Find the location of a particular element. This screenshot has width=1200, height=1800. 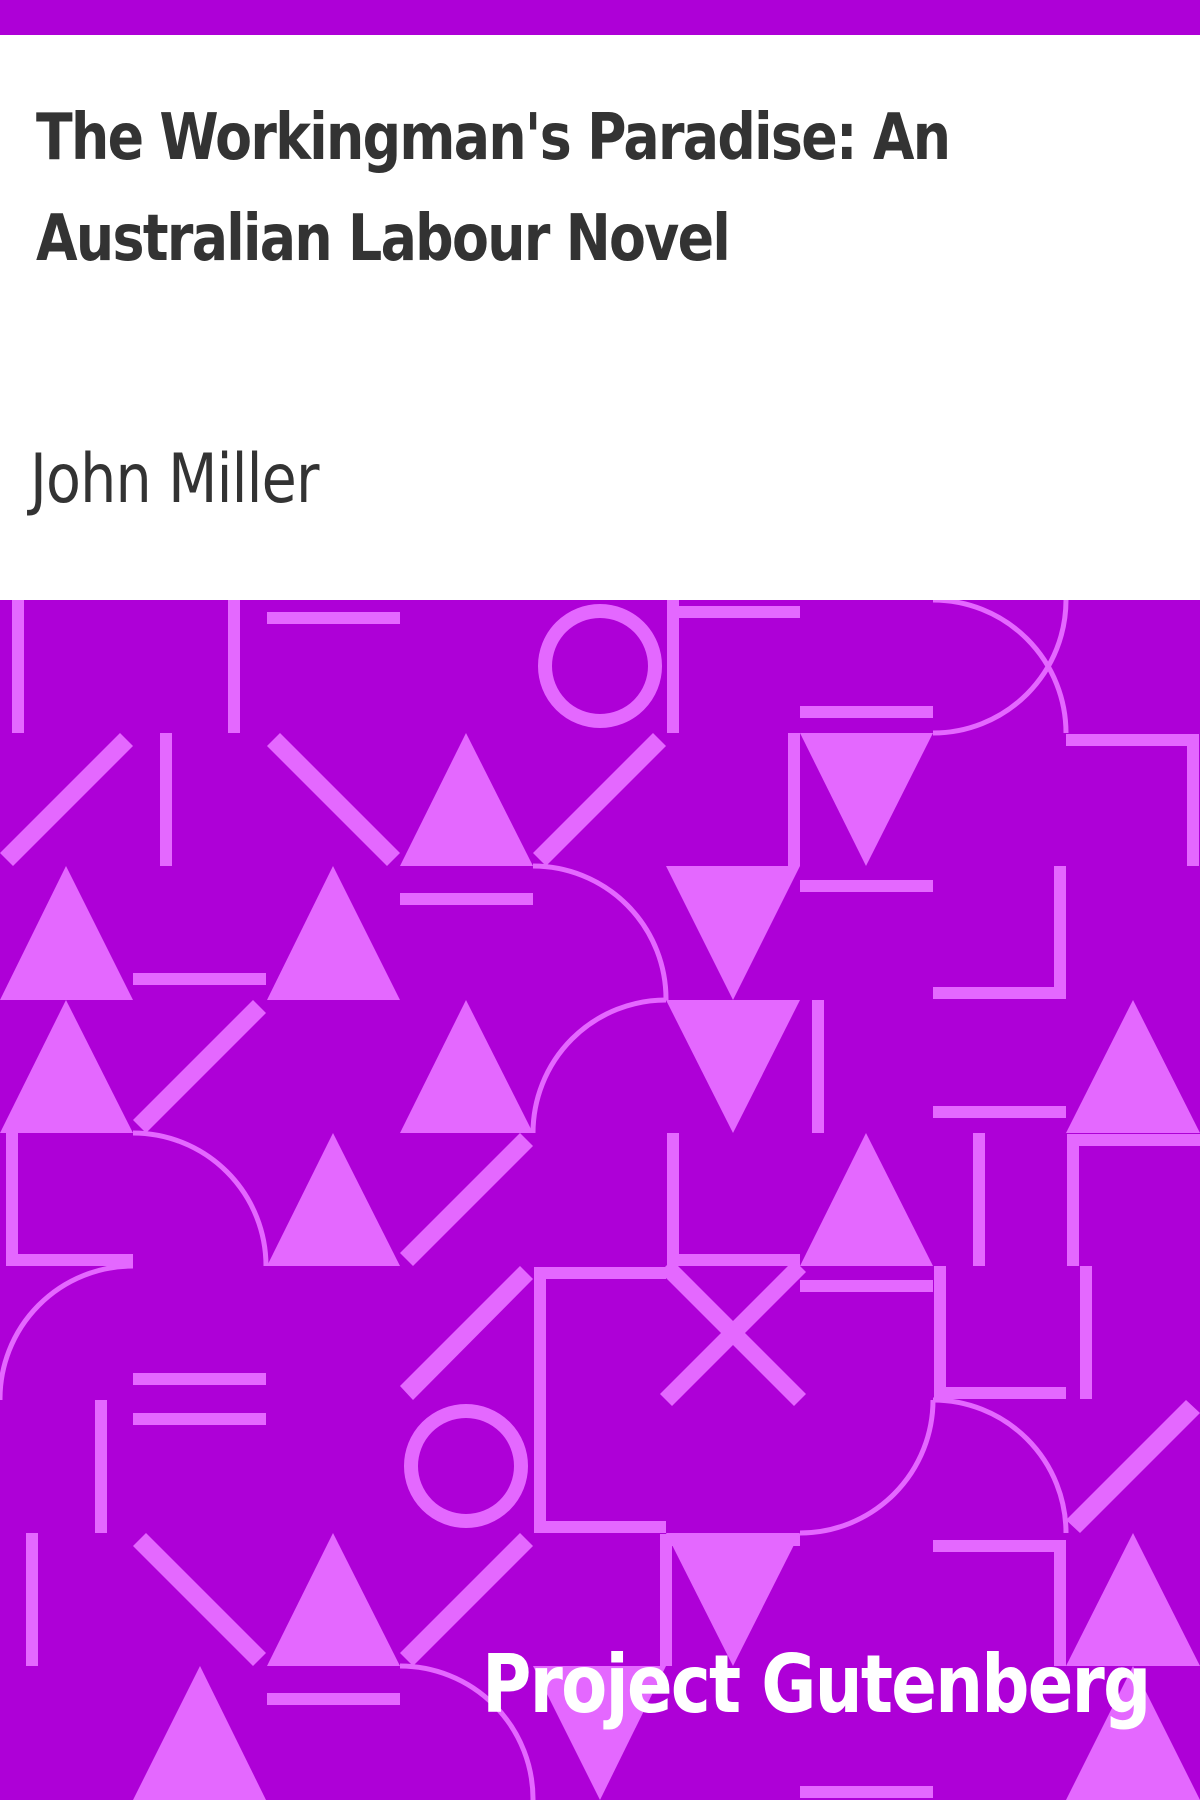

top-color-bar is located at coordinates (600, 17).